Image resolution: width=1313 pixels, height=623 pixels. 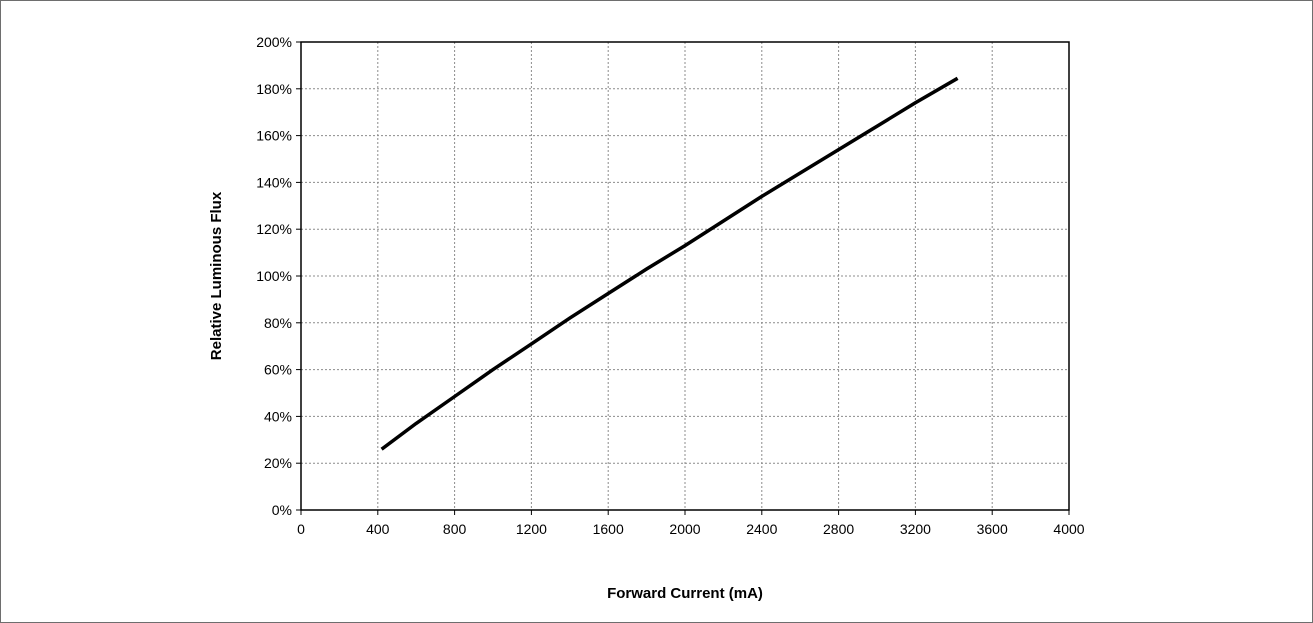 I want to click on x-axis-title: Forward Current (mA), so click(x=685, y=593).